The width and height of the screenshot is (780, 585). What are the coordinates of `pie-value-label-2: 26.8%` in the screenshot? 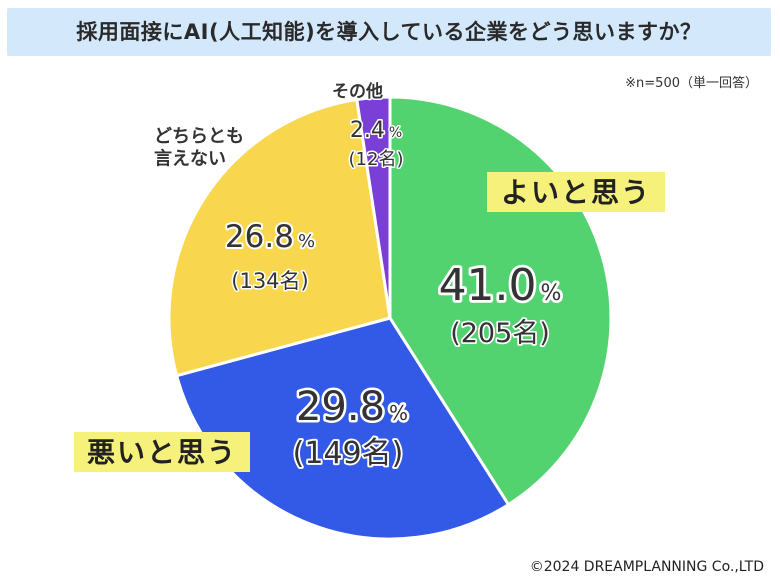 It's located at (270, 237).